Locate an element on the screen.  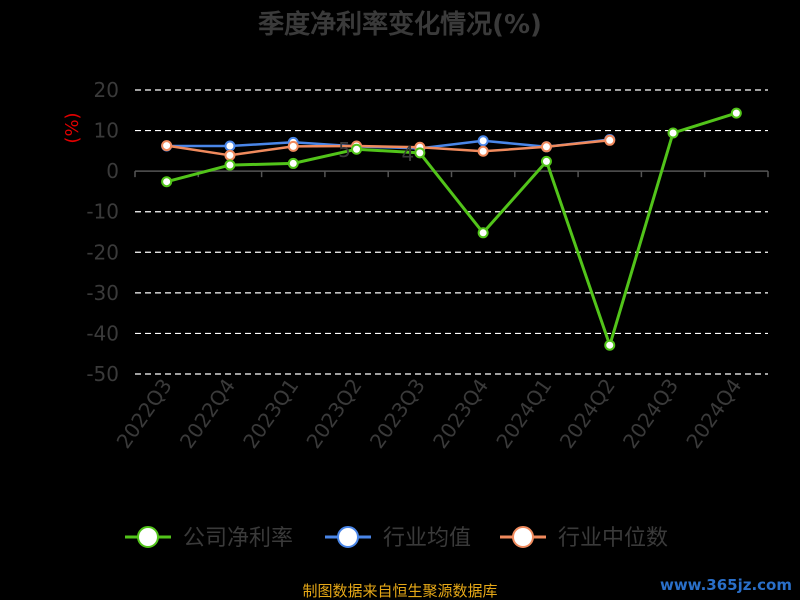
x-tick-label: 2024Q1 is located at coordinates (523, 413).